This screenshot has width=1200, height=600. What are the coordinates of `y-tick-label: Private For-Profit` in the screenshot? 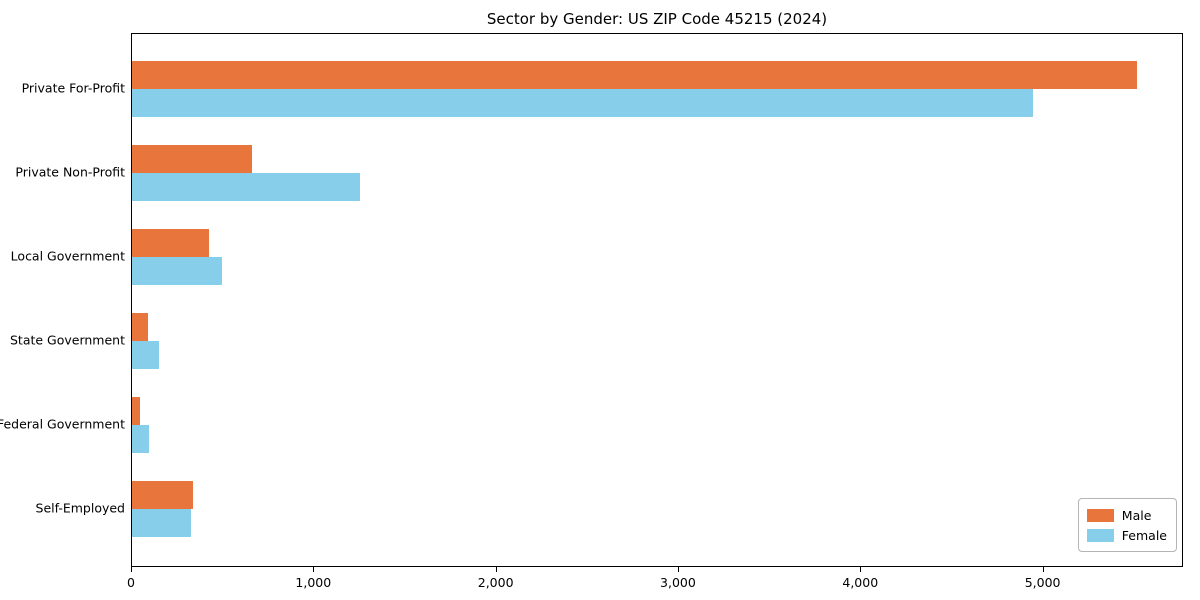 It's located at (73, 88).